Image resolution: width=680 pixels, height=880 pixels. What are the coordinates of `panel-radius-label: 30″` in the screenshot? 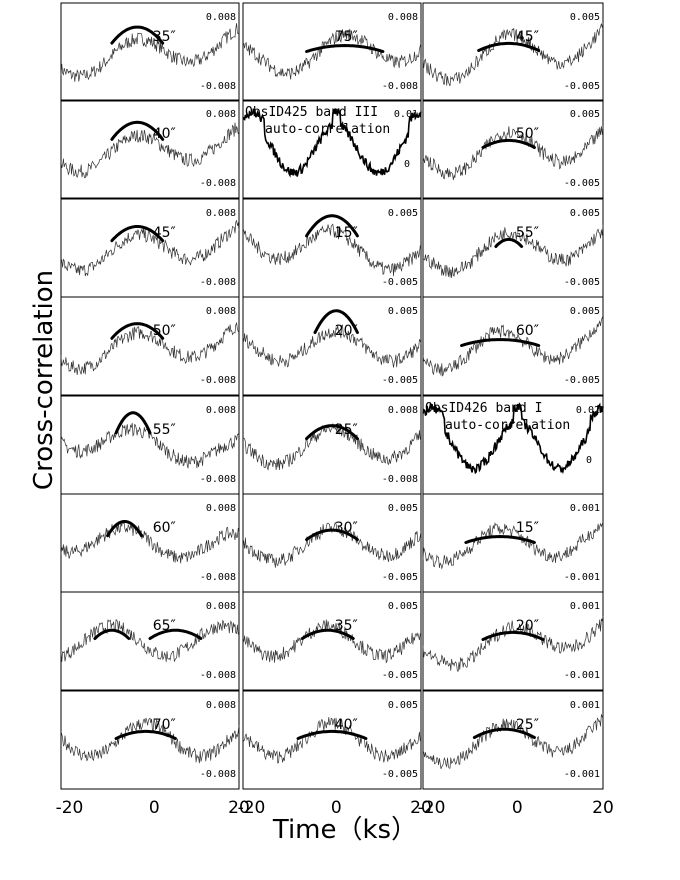 It's located at (346, 528).